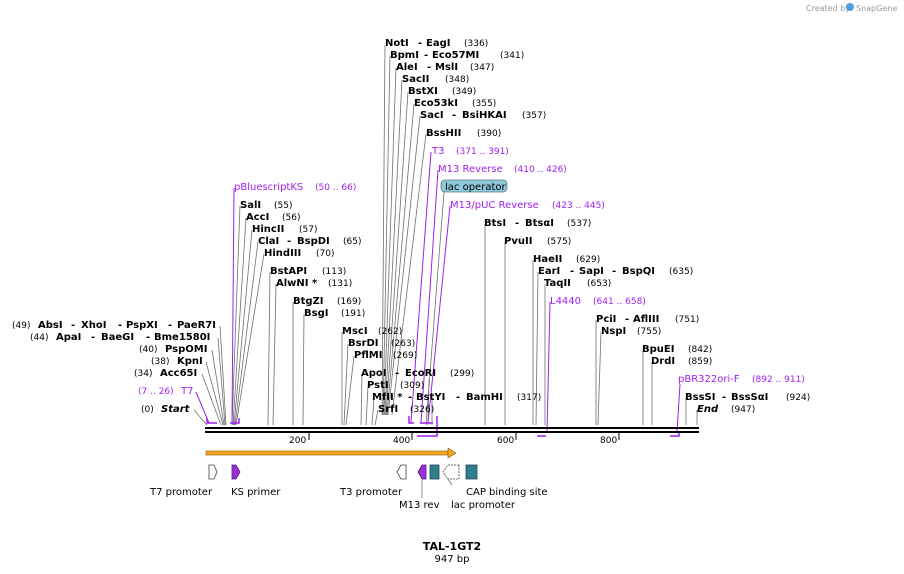  What do you see at coordinates (476, 44) in the screenshot?
I see `site-pos-336: (336)` at bounding box center [476, 44].